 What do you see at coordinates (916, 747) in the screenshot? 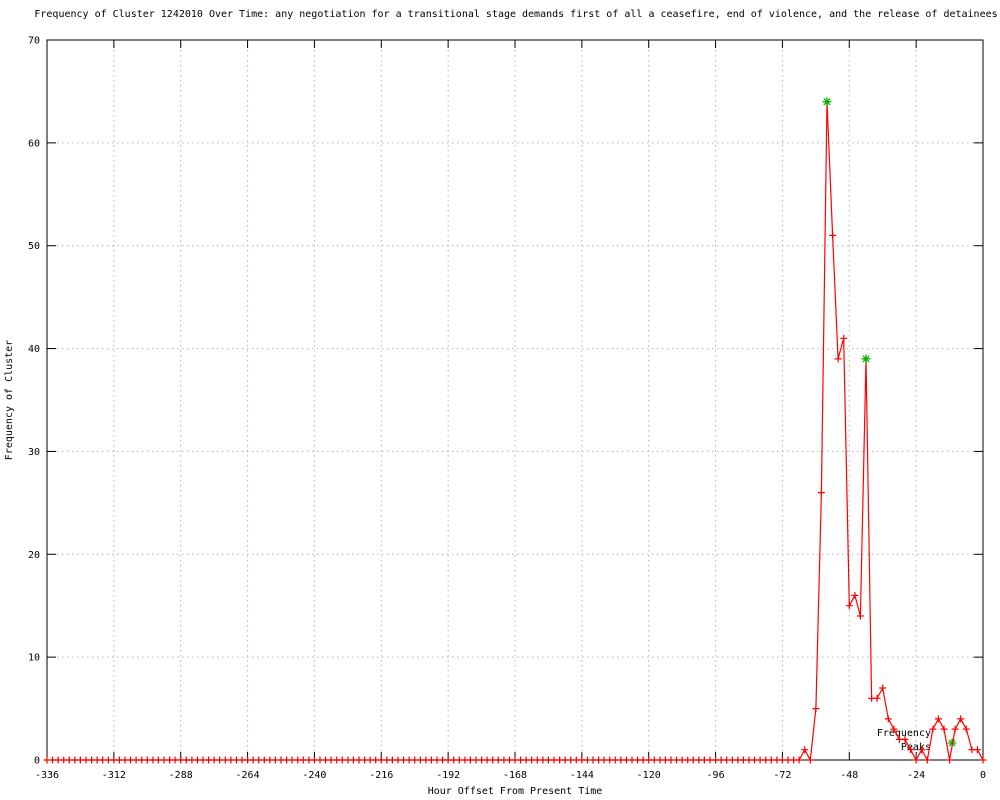
I see `legend-label-line2: Peaks` at bounding box center [916, 747].